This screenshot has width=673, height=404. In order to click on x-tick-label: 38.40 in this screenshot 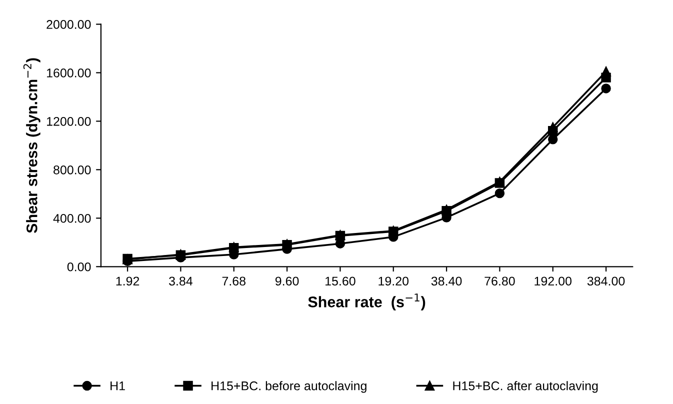, I will do `click(446, 281)`.